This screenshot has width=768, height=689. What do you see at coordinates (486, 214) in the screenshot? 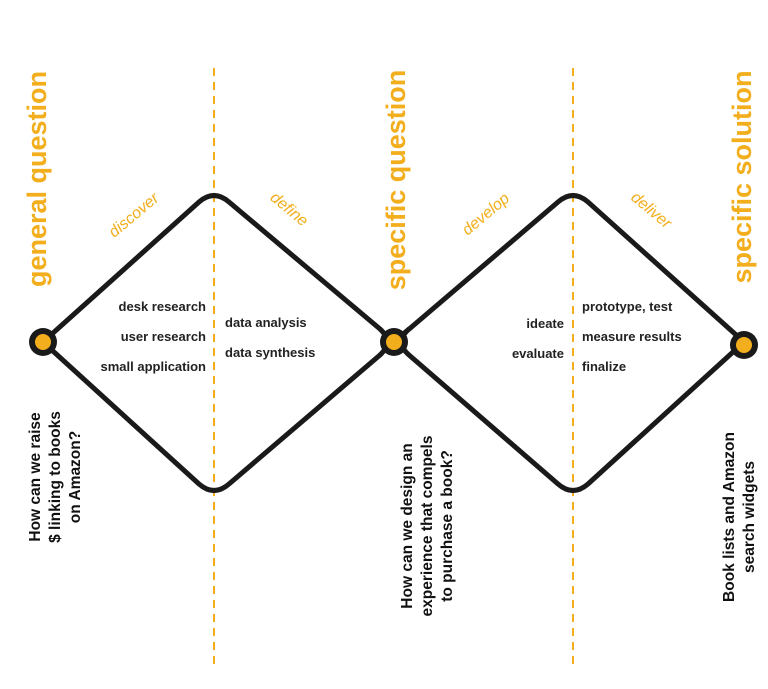
I see `phase-label-develop: develop` at bounding box center [486, 214].